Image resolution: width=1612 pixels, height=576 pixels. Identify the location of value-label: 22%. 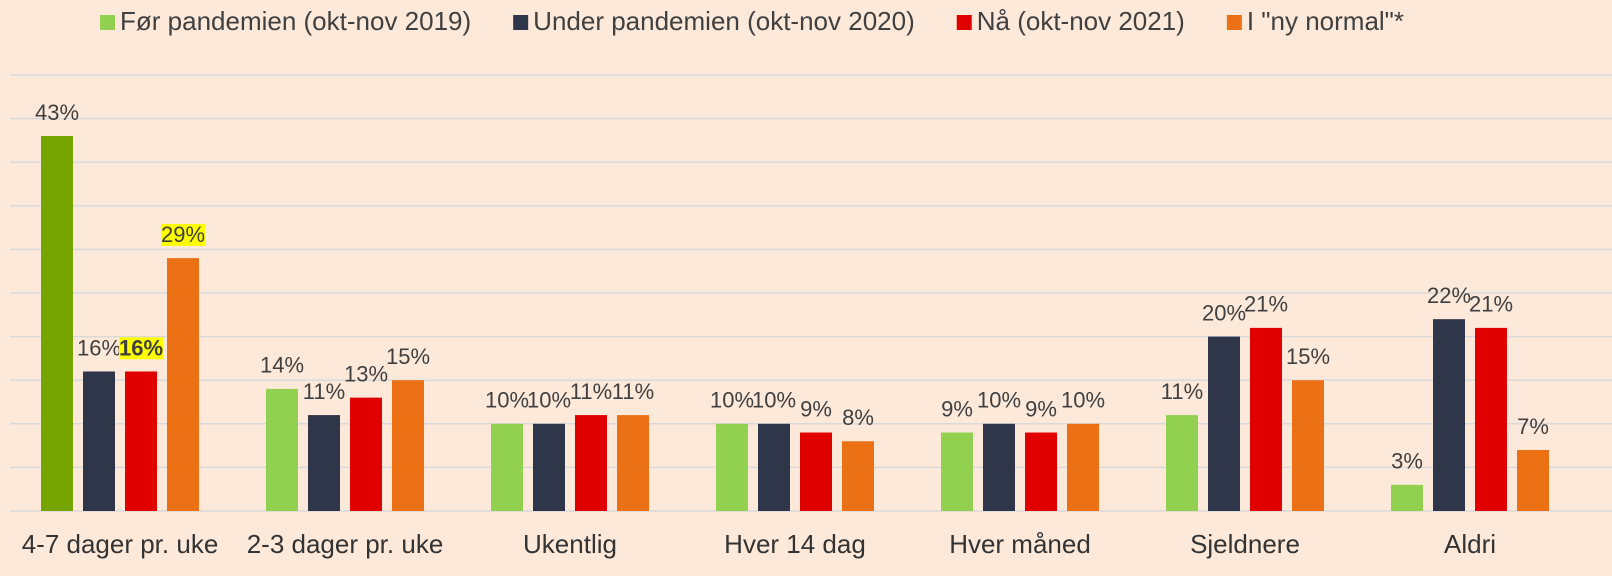
(1449, 295).